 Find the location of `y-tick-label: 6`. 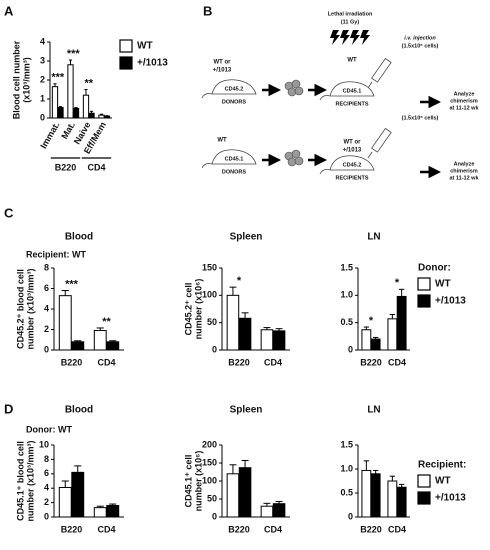

y-tick-label: 6 is located at coordinates (46, 288).